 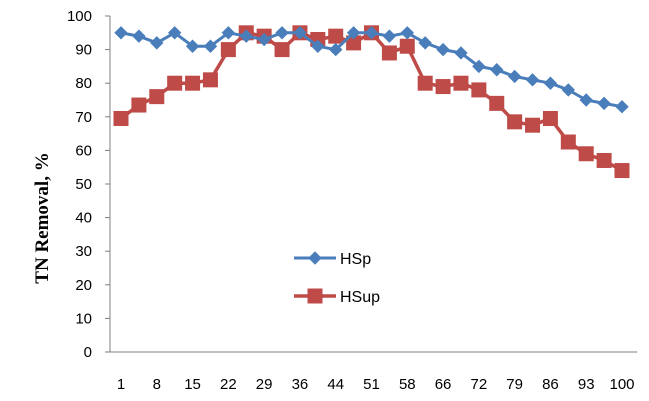 I want to click on legend-label-hsup: HSup, so click(x=360, y=297).